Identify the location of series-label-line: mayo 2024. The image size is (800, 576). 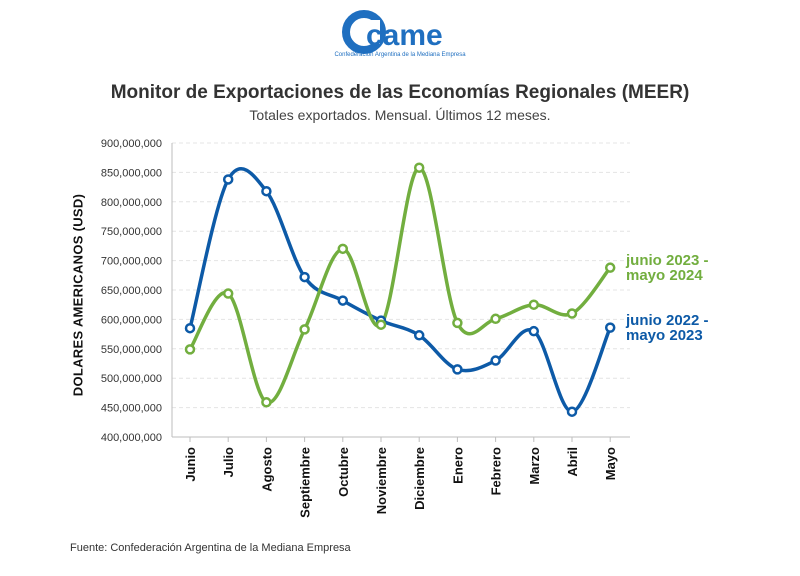
(664, 275).